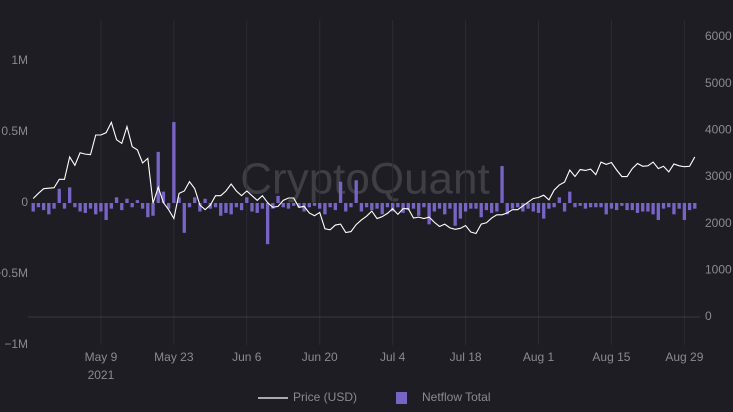  What do you see at coordinates (539, 357) in the screenshot?
I see `x-tick-label: Aug 1` at bounding box center [539, 357].